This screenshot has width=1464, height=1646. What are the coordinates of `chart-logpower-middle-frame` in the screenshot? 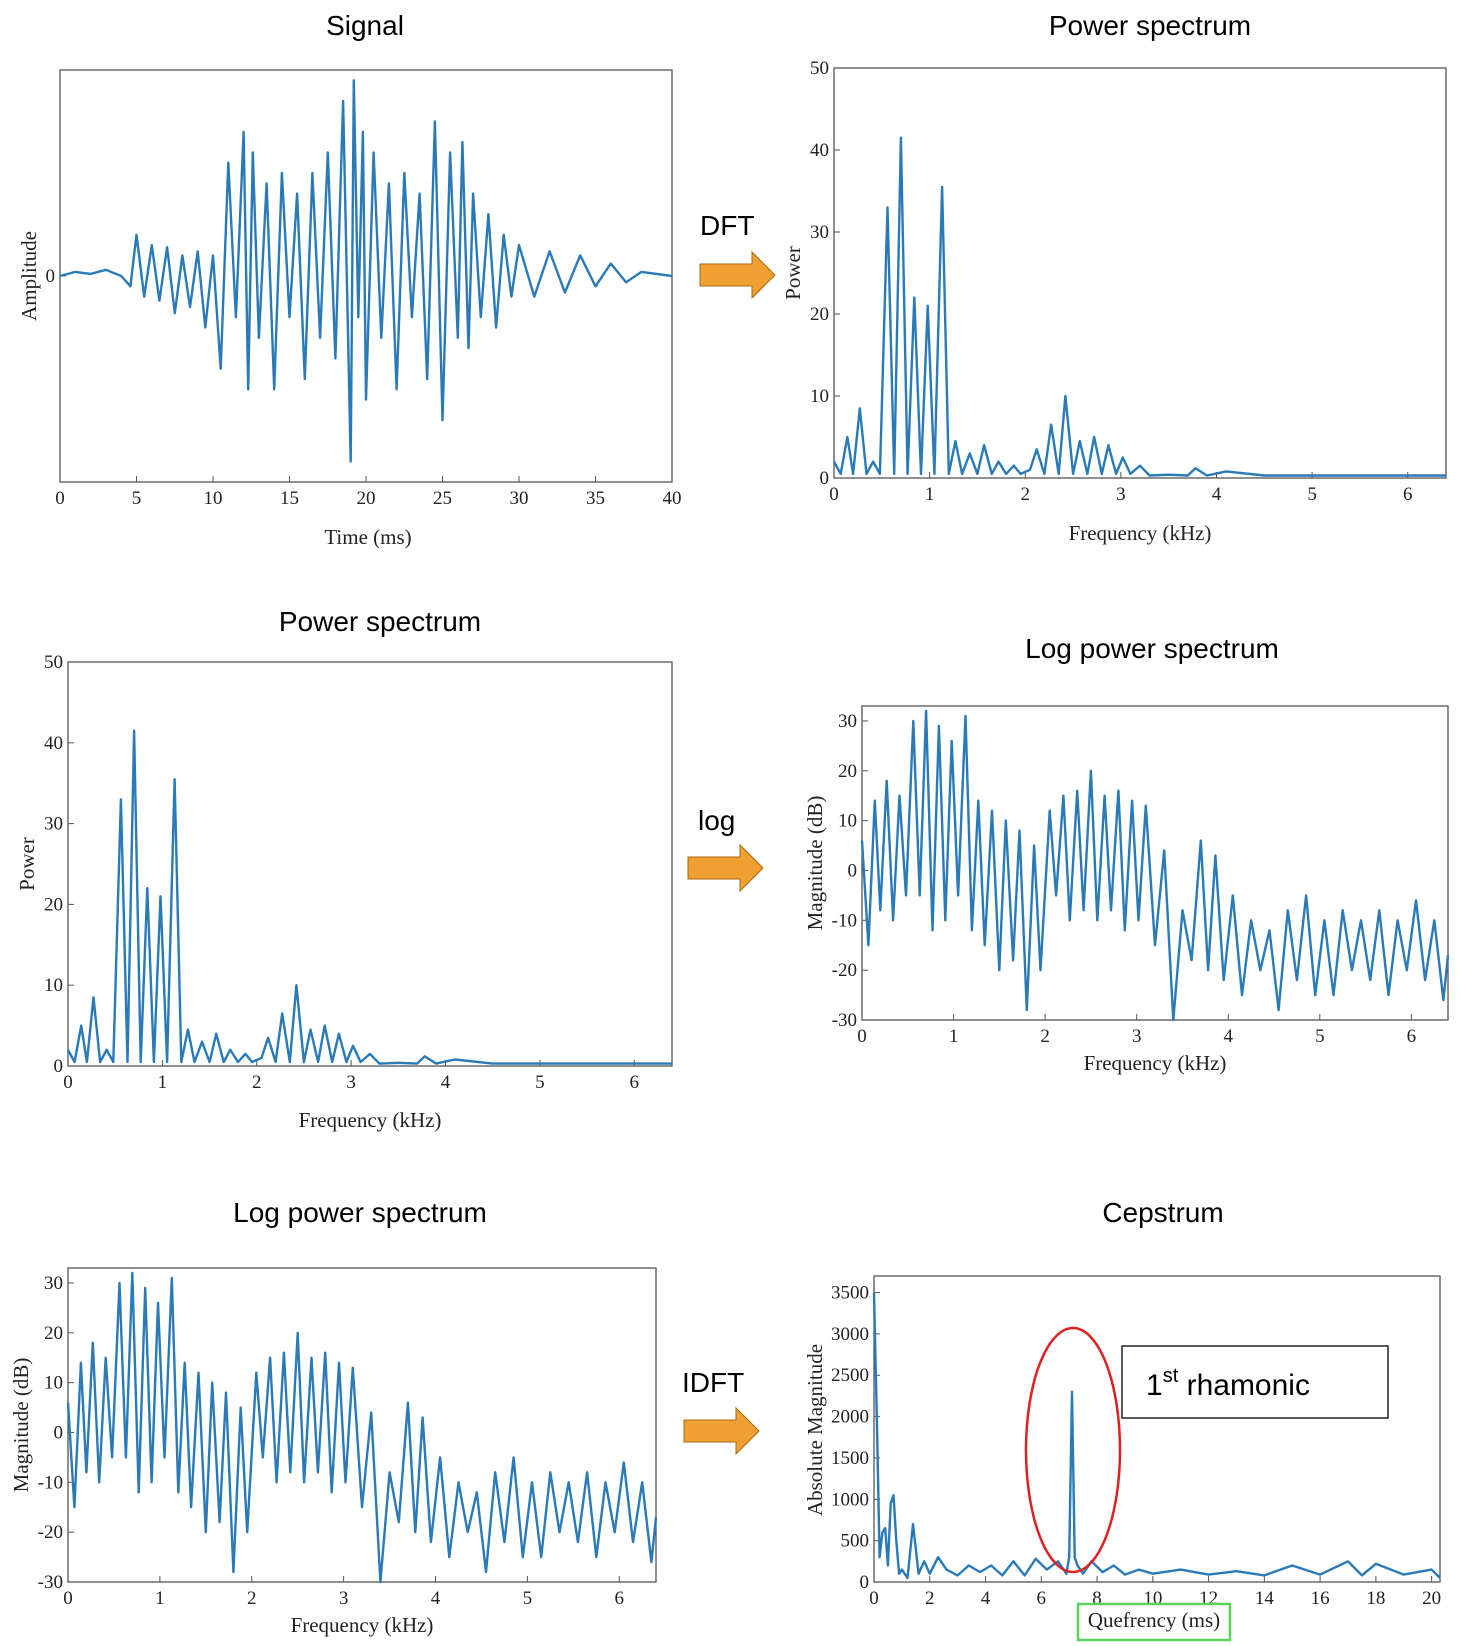 It's located at (1155, 863).